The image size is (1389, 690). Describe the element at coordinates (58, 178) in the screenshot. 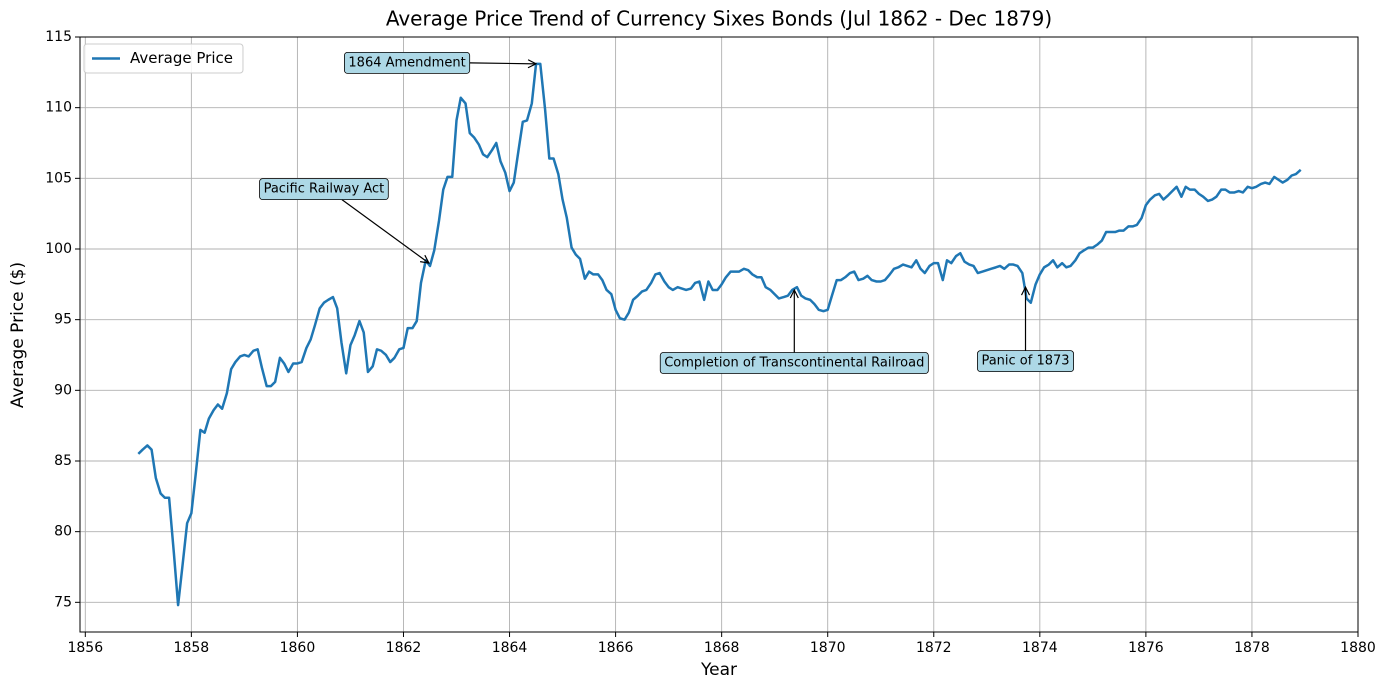

I see `y-tick-label: 105` at that location.